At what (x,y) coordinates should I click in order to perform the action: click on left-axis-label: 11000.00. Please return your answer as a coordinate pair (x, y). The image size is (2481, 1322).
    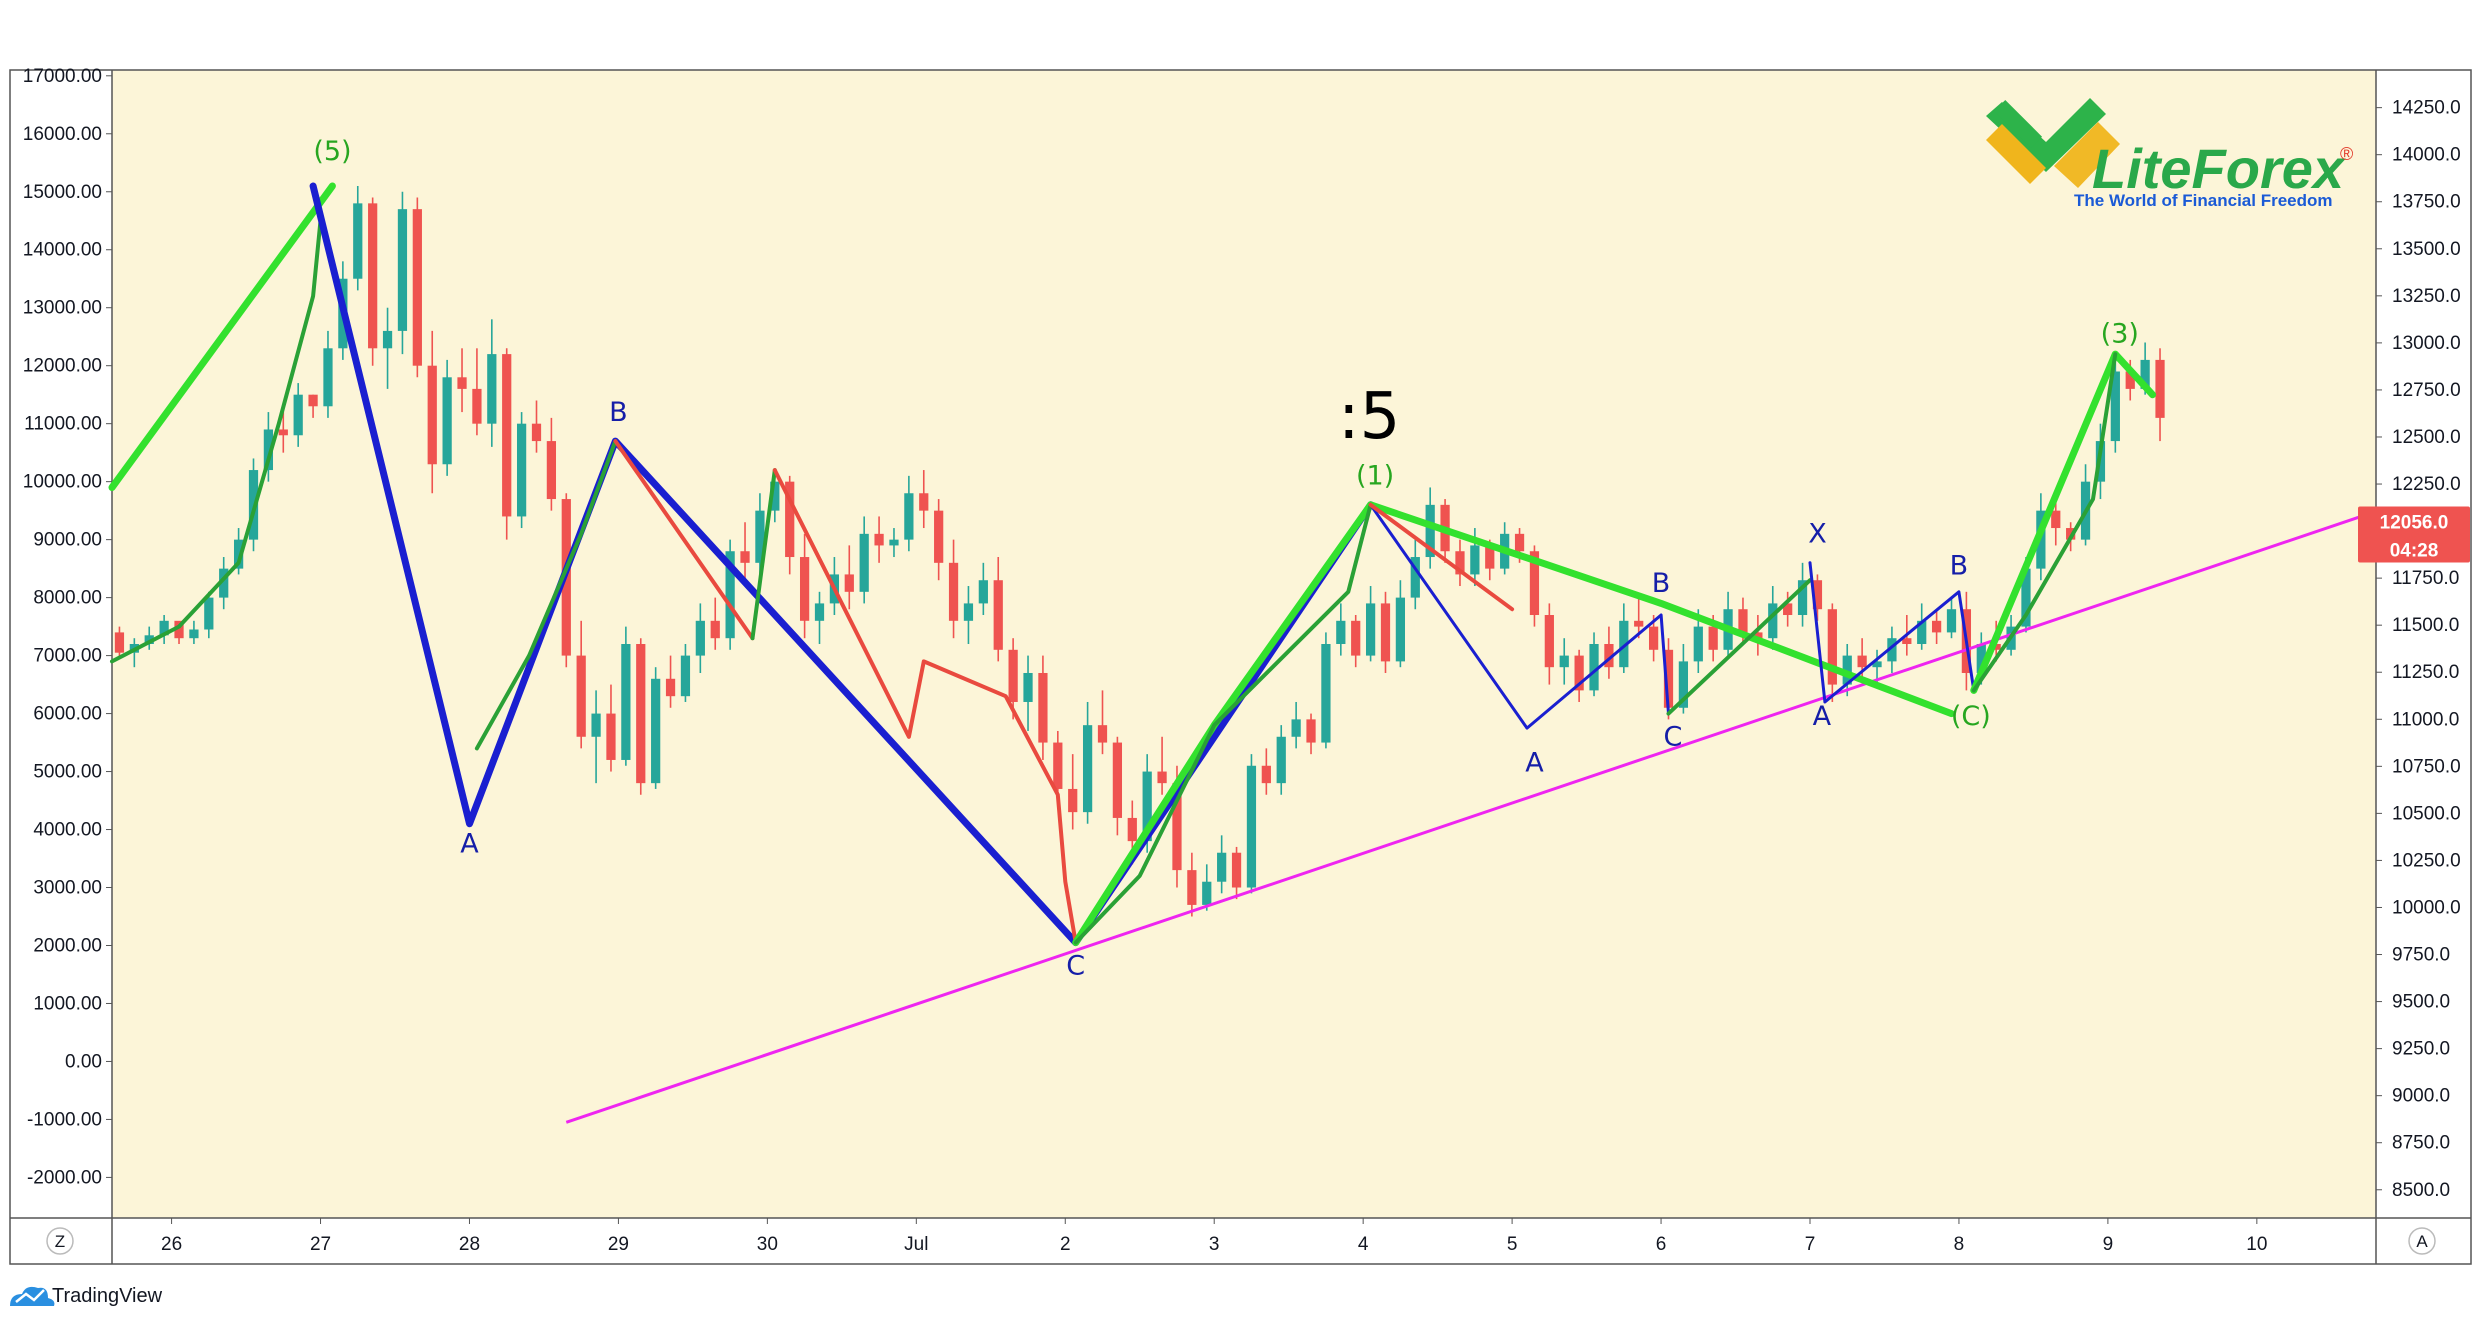
    Looking at the image, I should click on (63, 424).